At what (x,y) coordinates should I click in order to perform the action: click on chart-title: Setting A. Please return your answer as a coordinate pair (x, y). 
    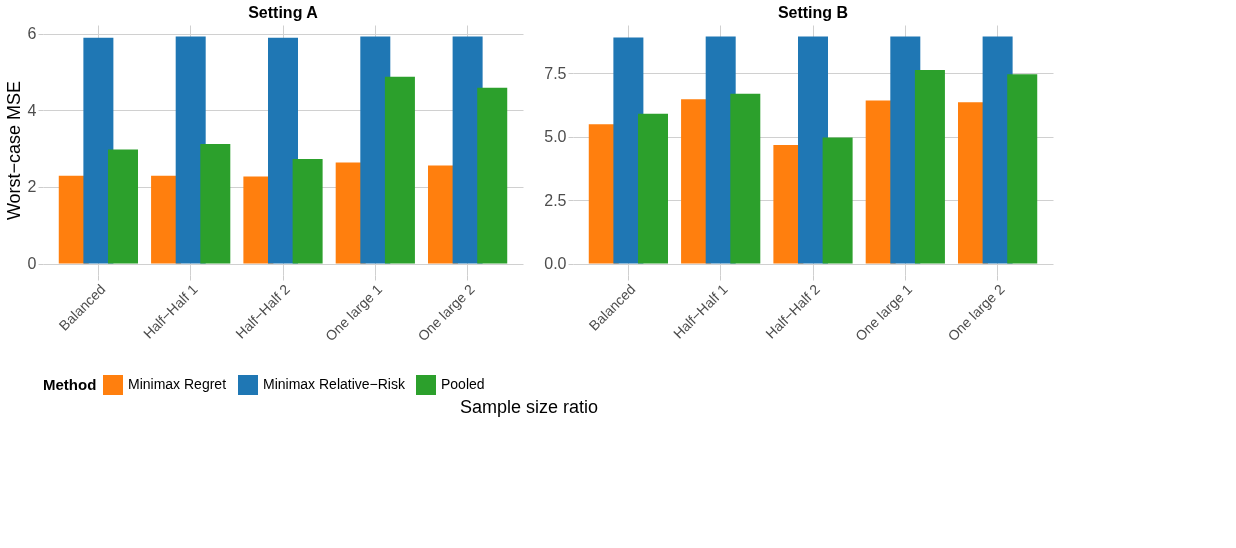
    Looking at the image, I should click on (283, 12).